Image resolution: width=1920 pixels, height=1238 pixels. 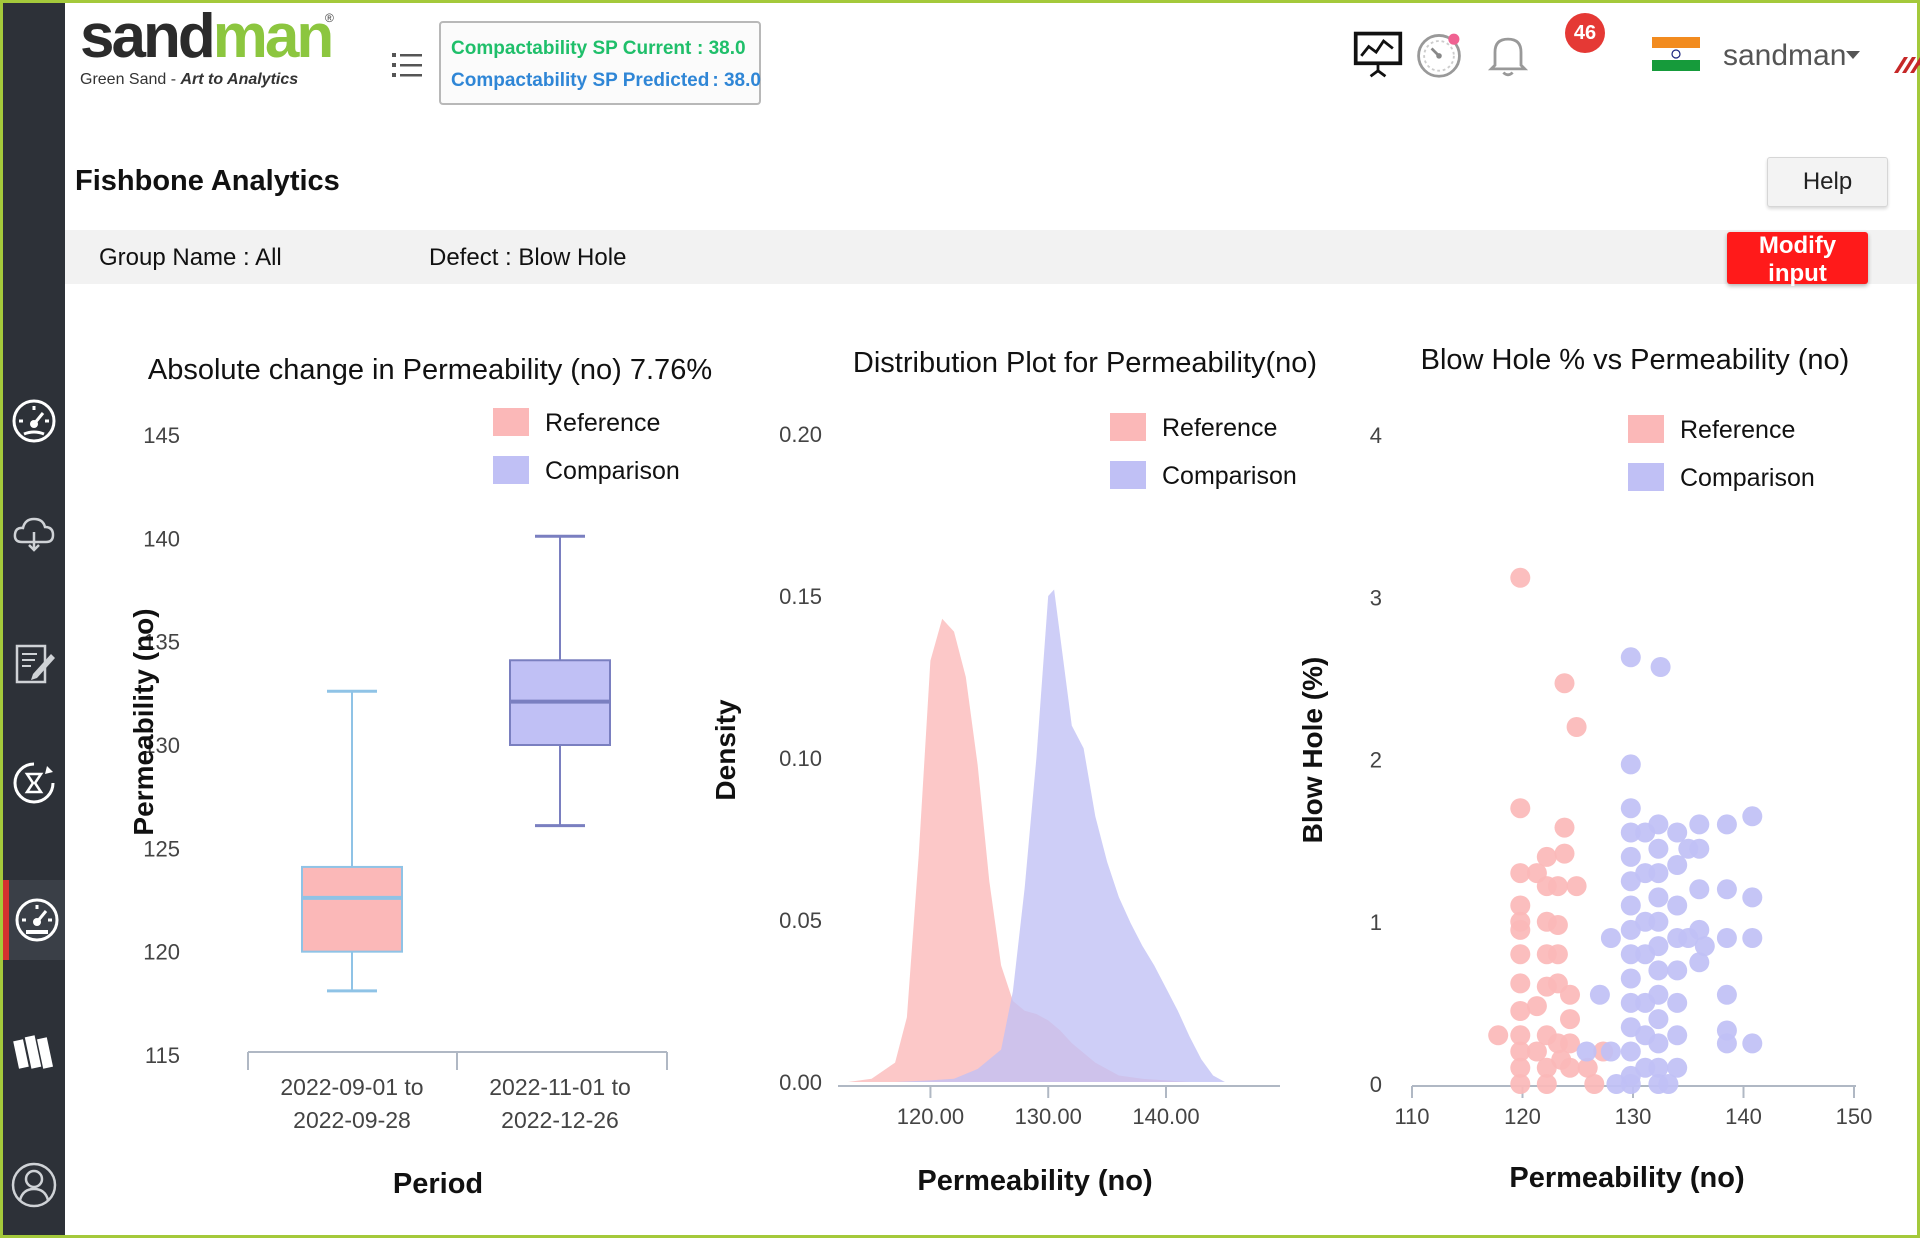 I want to click on sidebar-item-reports, so click(x=34, y=663).